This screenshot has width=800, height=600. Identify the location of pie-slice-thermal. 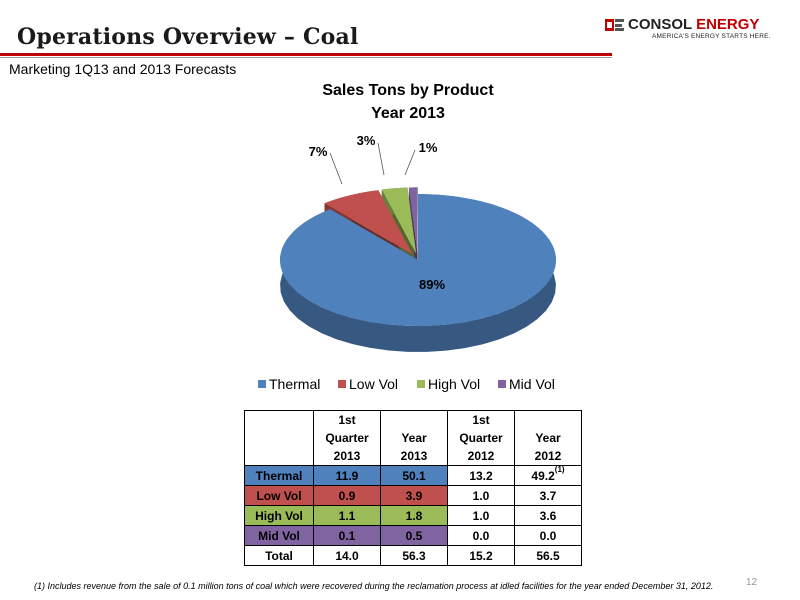
(418, 260).